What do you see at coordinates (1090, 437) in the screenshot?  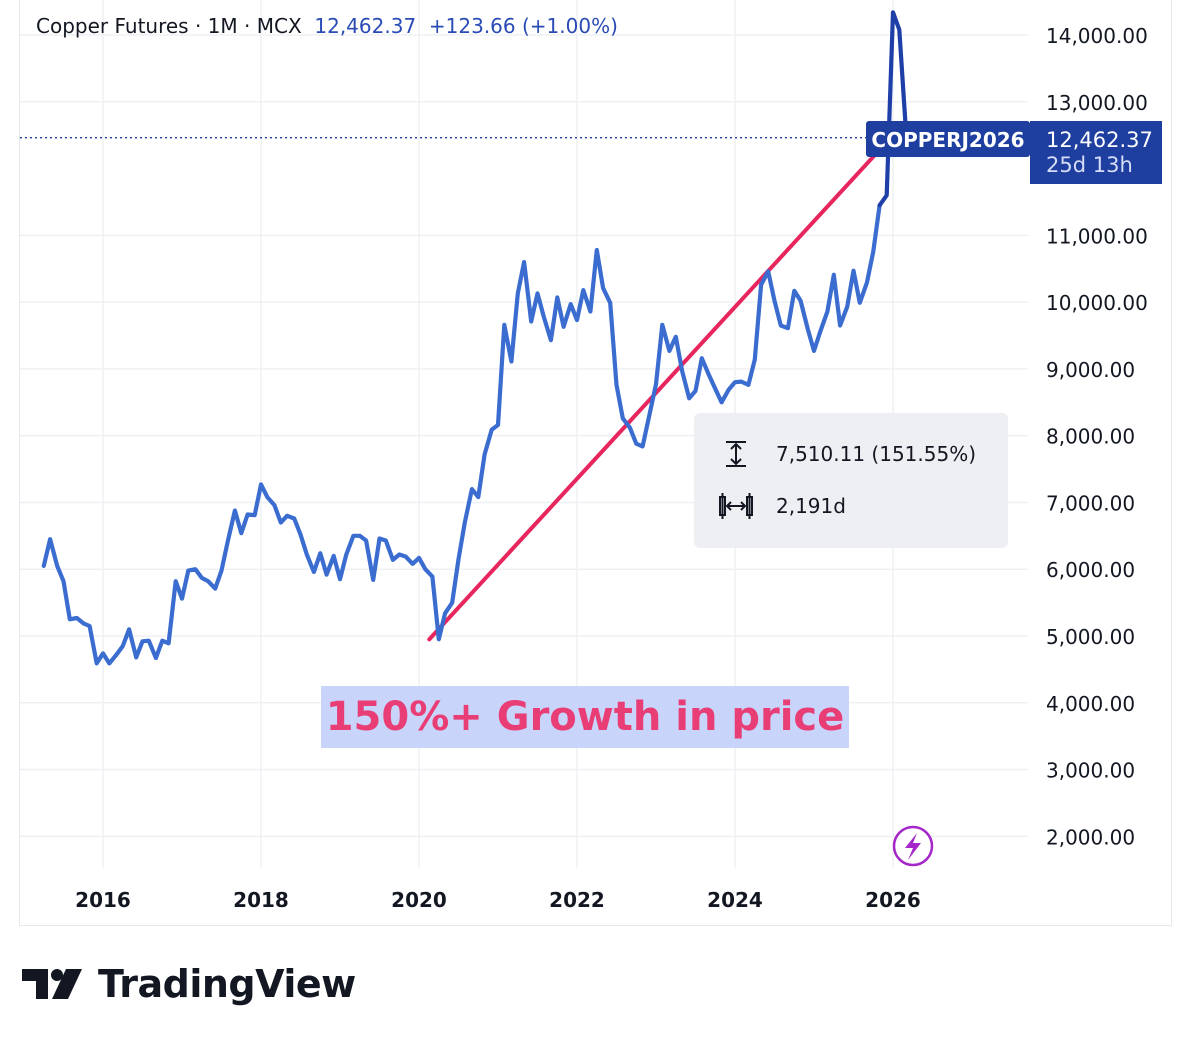 I see `y-tick-label: 8,000.00` at bounding box center [1090, 437].